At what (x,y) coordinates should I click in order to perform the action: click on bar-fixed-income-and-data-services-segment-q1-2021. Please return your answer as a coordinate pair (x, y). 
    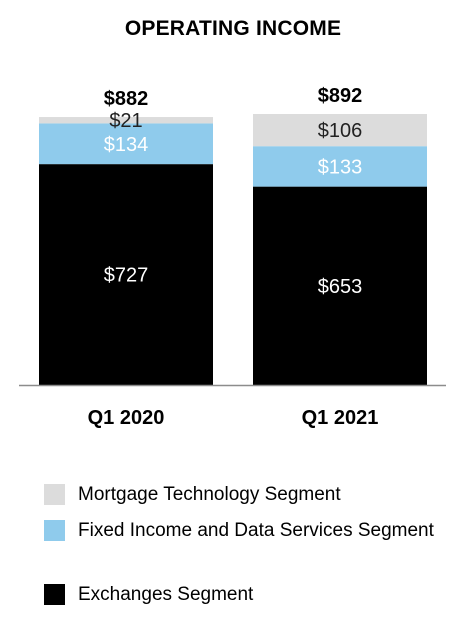
    Looking at the image, I should click on (340, 166).